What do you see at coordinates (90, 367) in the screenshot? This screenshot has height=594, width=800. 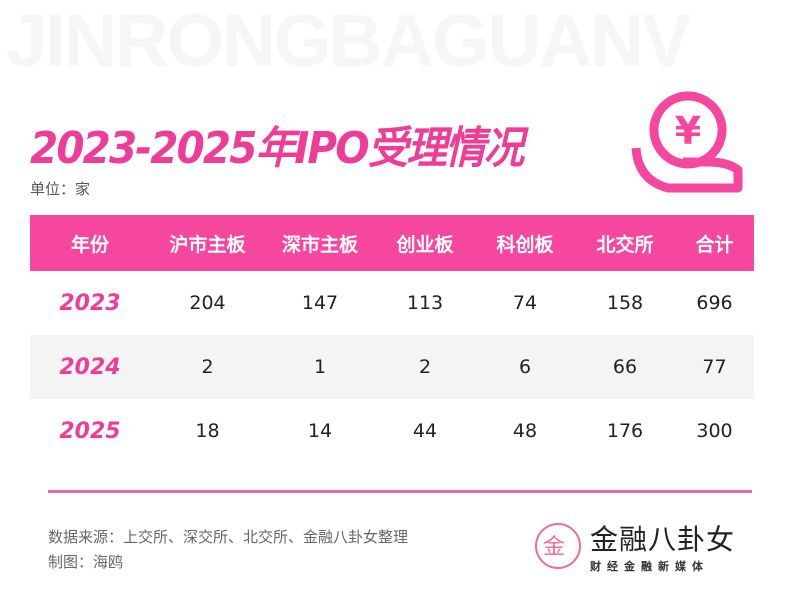 I see `year-cell: 2024` at bounding box center [90, 367].